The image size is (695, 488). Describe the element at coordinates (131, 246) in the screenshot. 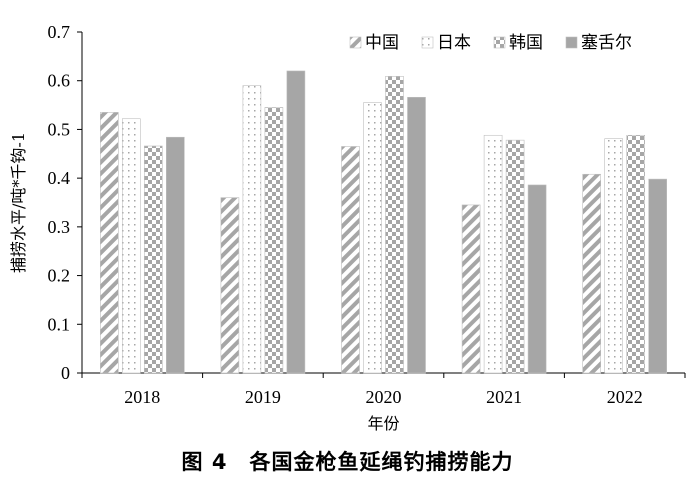

I see `bar-日本-2018` at that location.